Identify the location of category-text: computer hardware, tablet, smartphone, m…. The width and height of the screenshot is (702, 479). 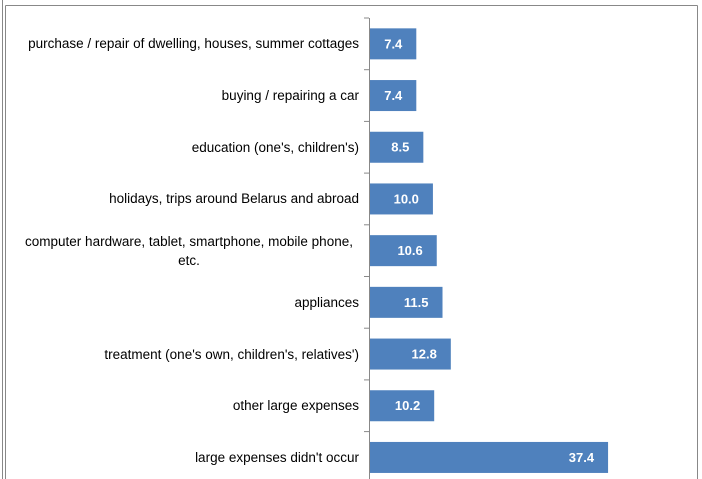
(189, 250).